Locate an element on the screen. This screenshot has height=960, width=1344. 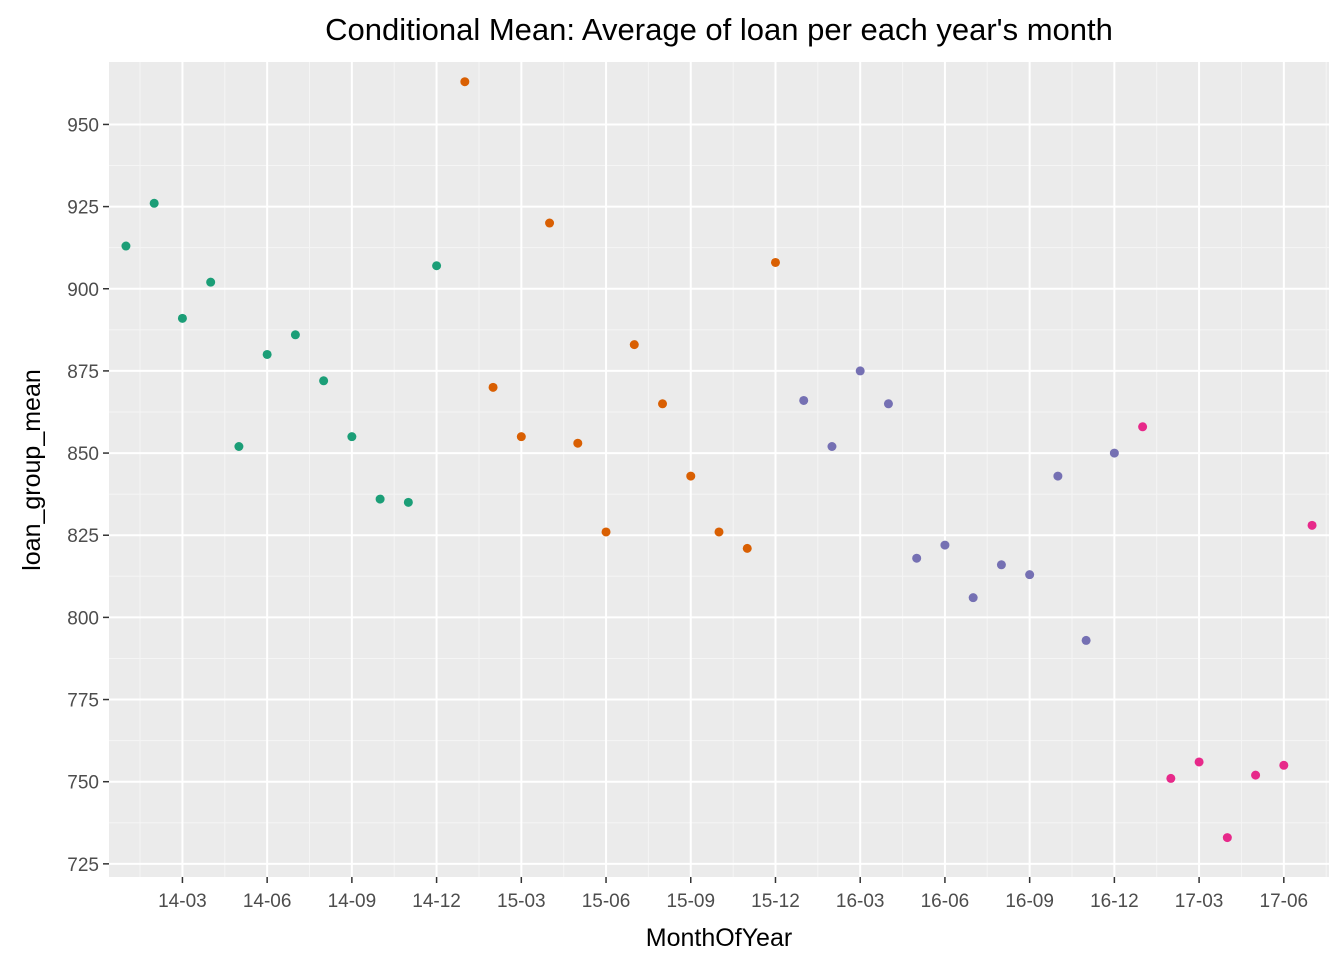
x-tick-label: 16-12 is located at coordinates (1114, 901).